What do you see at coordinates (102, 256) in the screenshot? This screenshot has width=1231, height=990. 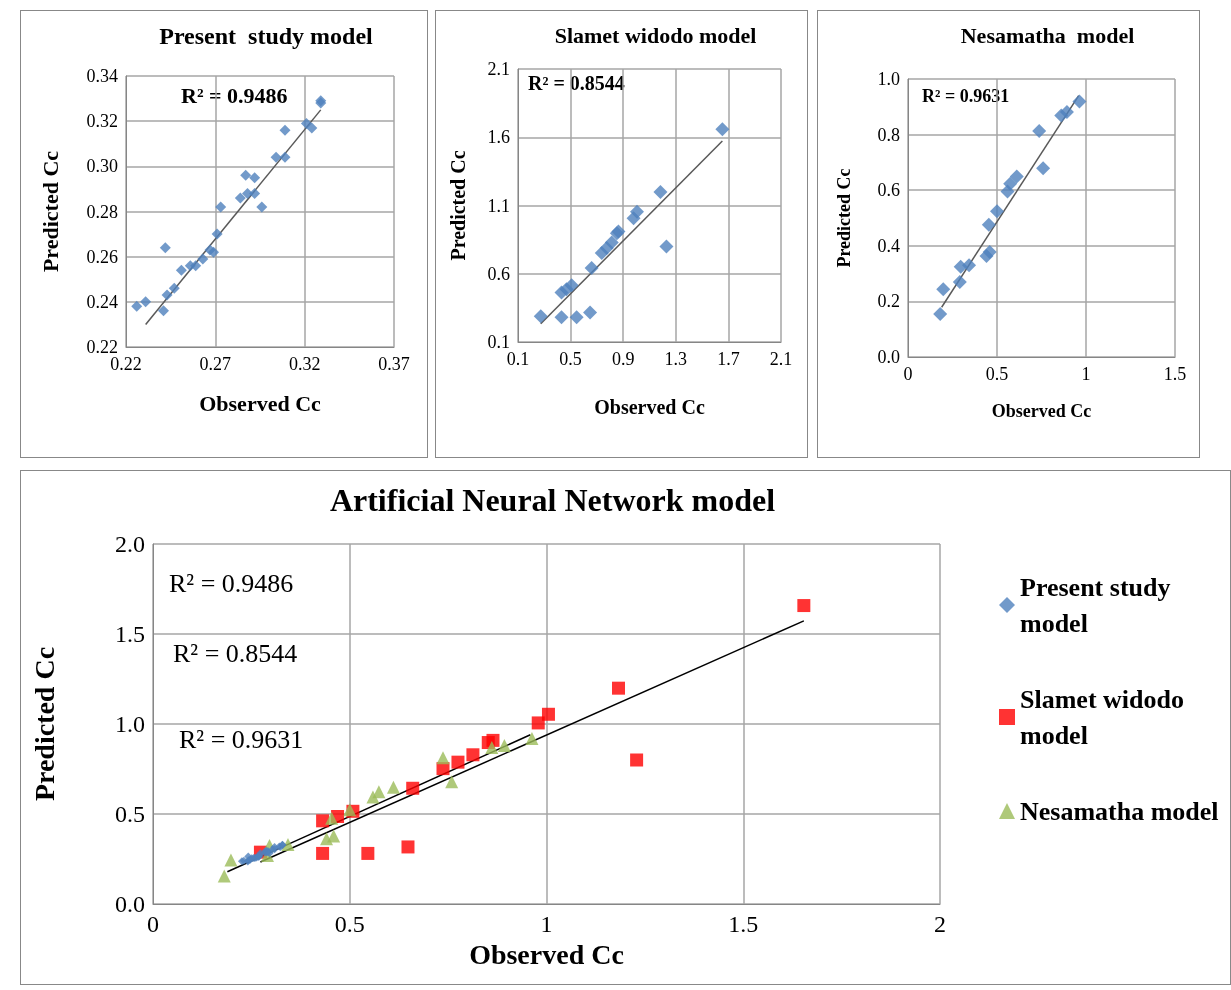 I see `y-tick-label: 0.26` at bounding box center [102, 256].